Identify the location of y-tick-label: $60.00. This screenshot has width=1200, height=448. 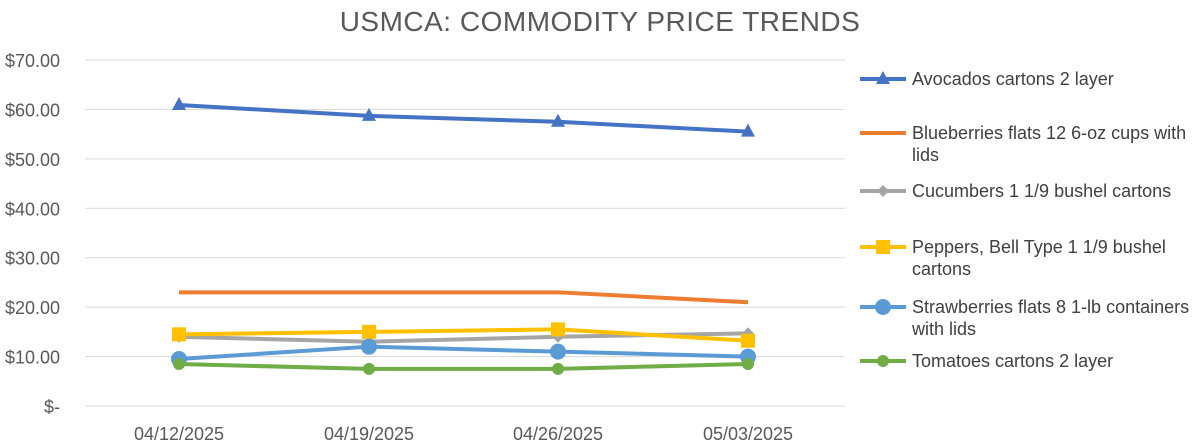
(32, 110).